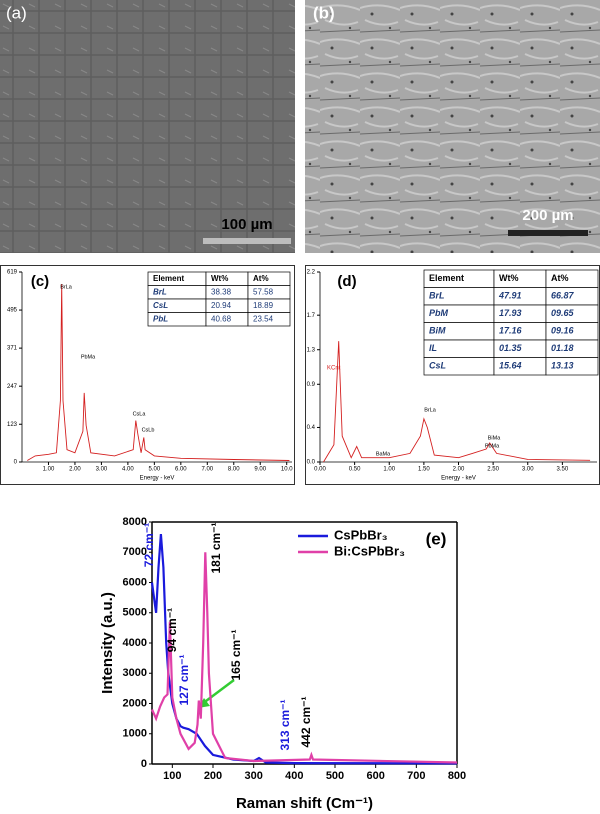  I want to click on table-text: 18.89, so click(263, 305).